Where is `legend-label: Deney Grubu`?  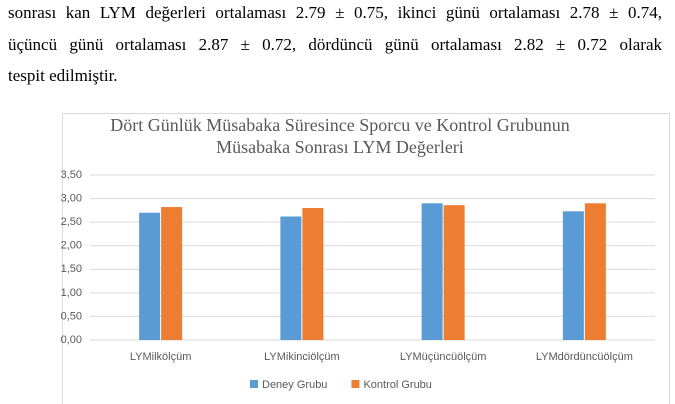 legend-label: Deney Grubu is located at coordinates (294, 385).